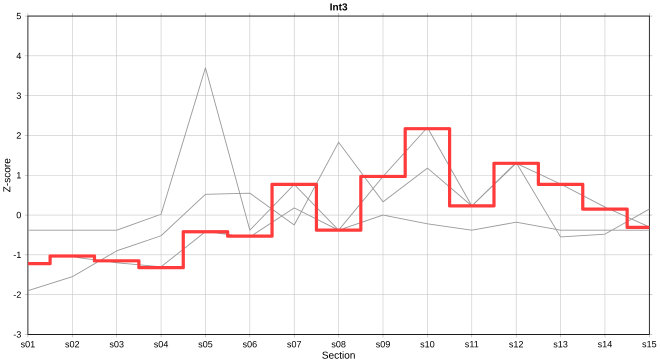 This screenshot has height=362, width=660. What do you see at coordinates (294, 344) in the screenshot?
I see `x-tick-label: s07` at bounding box center [294, 344].